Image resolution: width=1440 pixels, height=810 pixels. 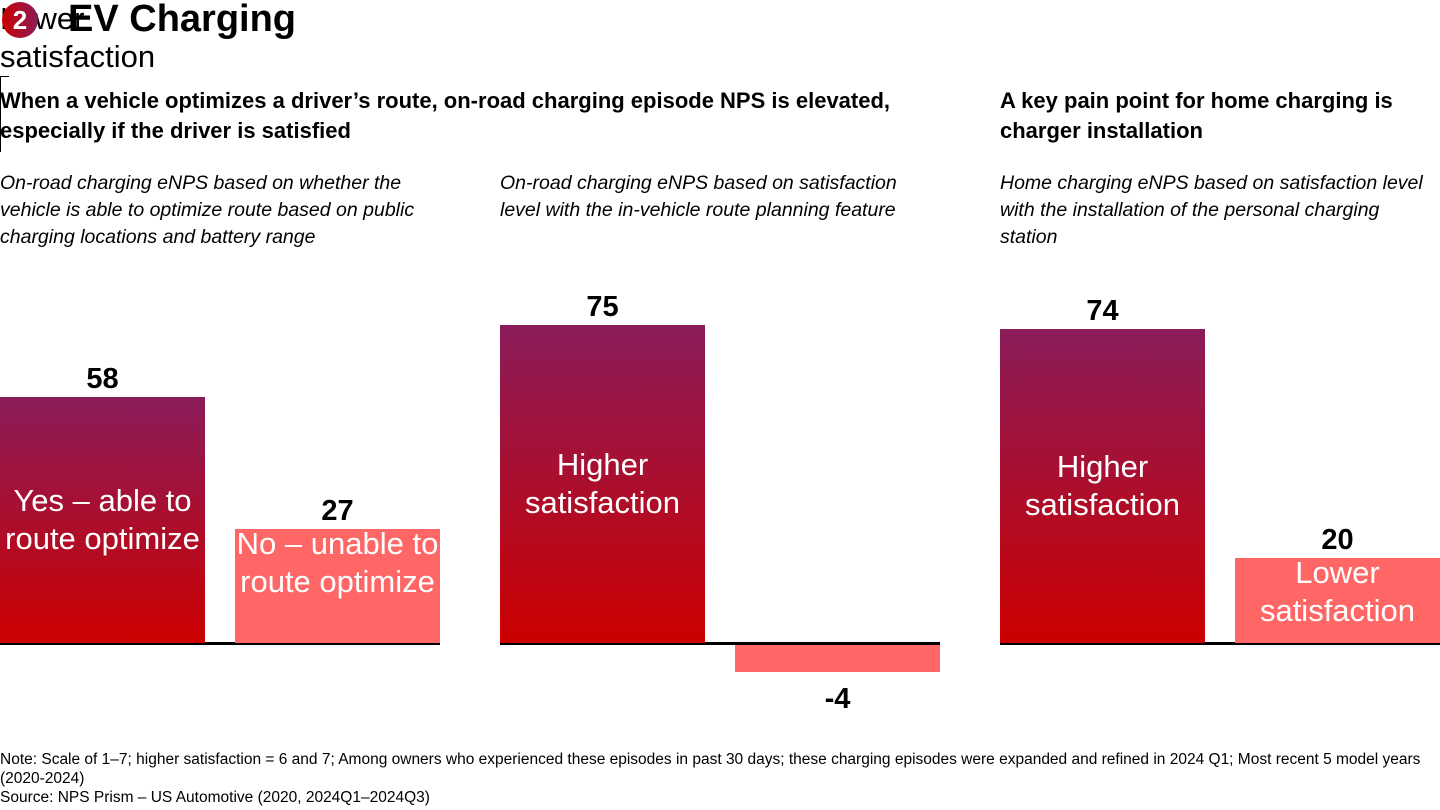 What do you see at coordinates (337, 562) in the screenshot?
I see `category-label: No – unable to route optimize` at bounding box center [337, 562].